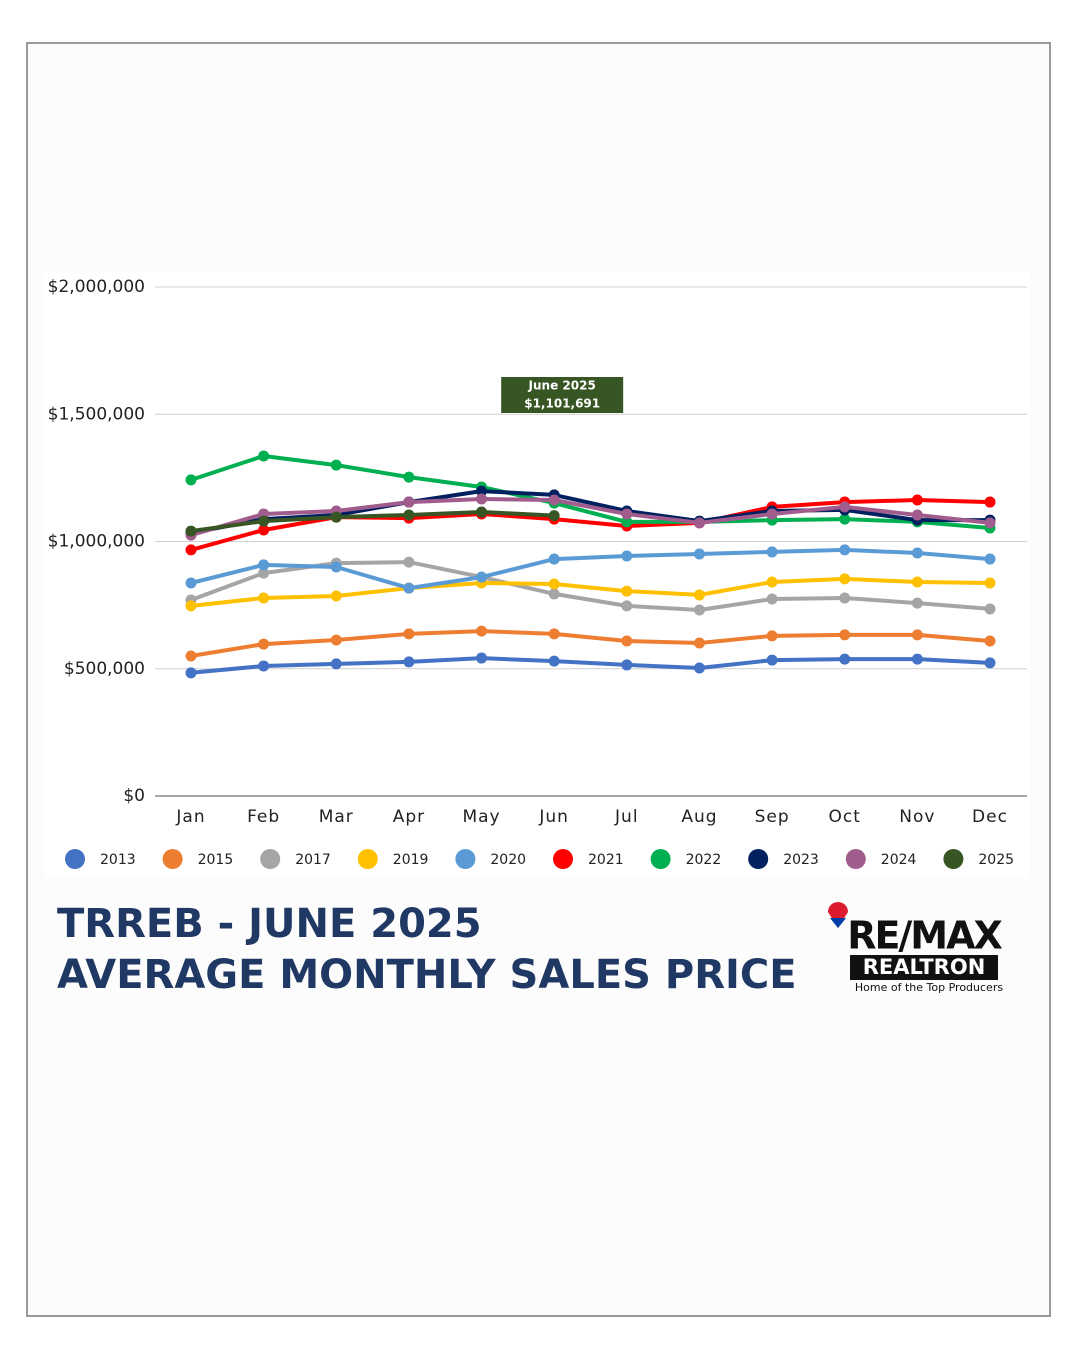 The image size is (1080, 1350). I want to click on x-tick-label: Jun, so click(553, 817).